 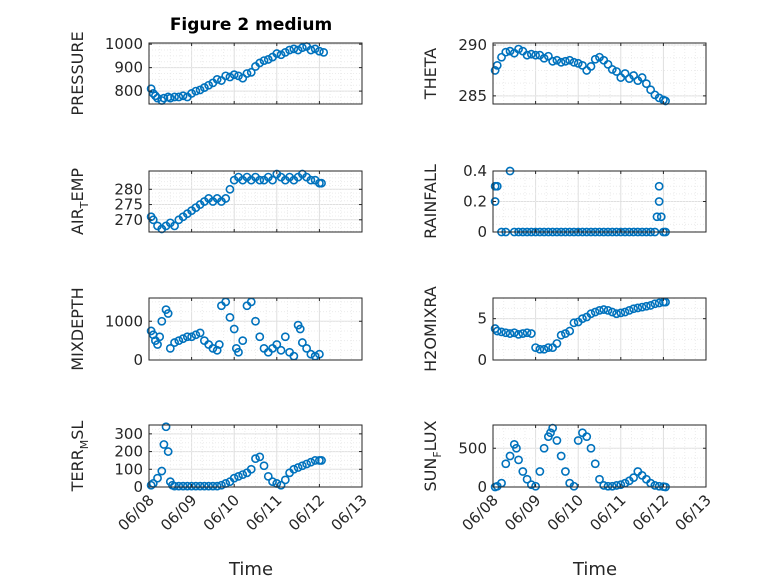 I want to click on y-tick-label: 0.4, so click(x=475, y=171).